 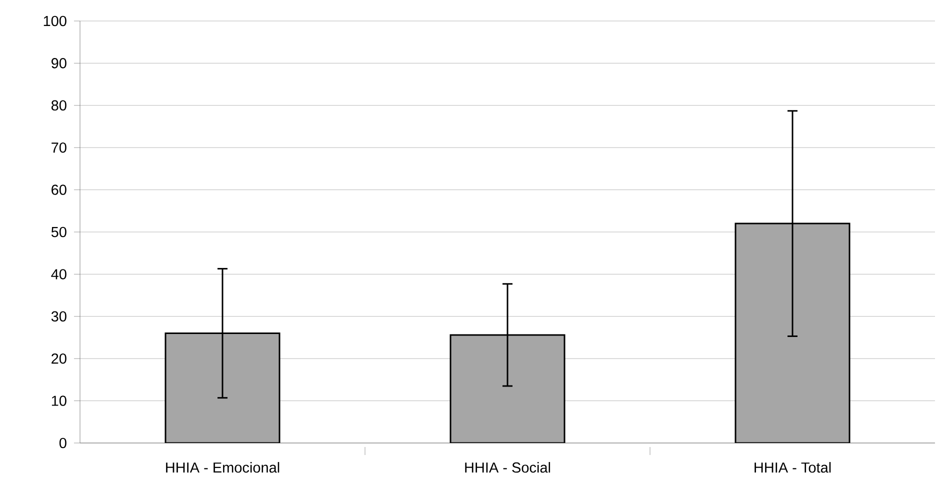 I want to click on y-tick-label: 100, so click(x=55, y=21).